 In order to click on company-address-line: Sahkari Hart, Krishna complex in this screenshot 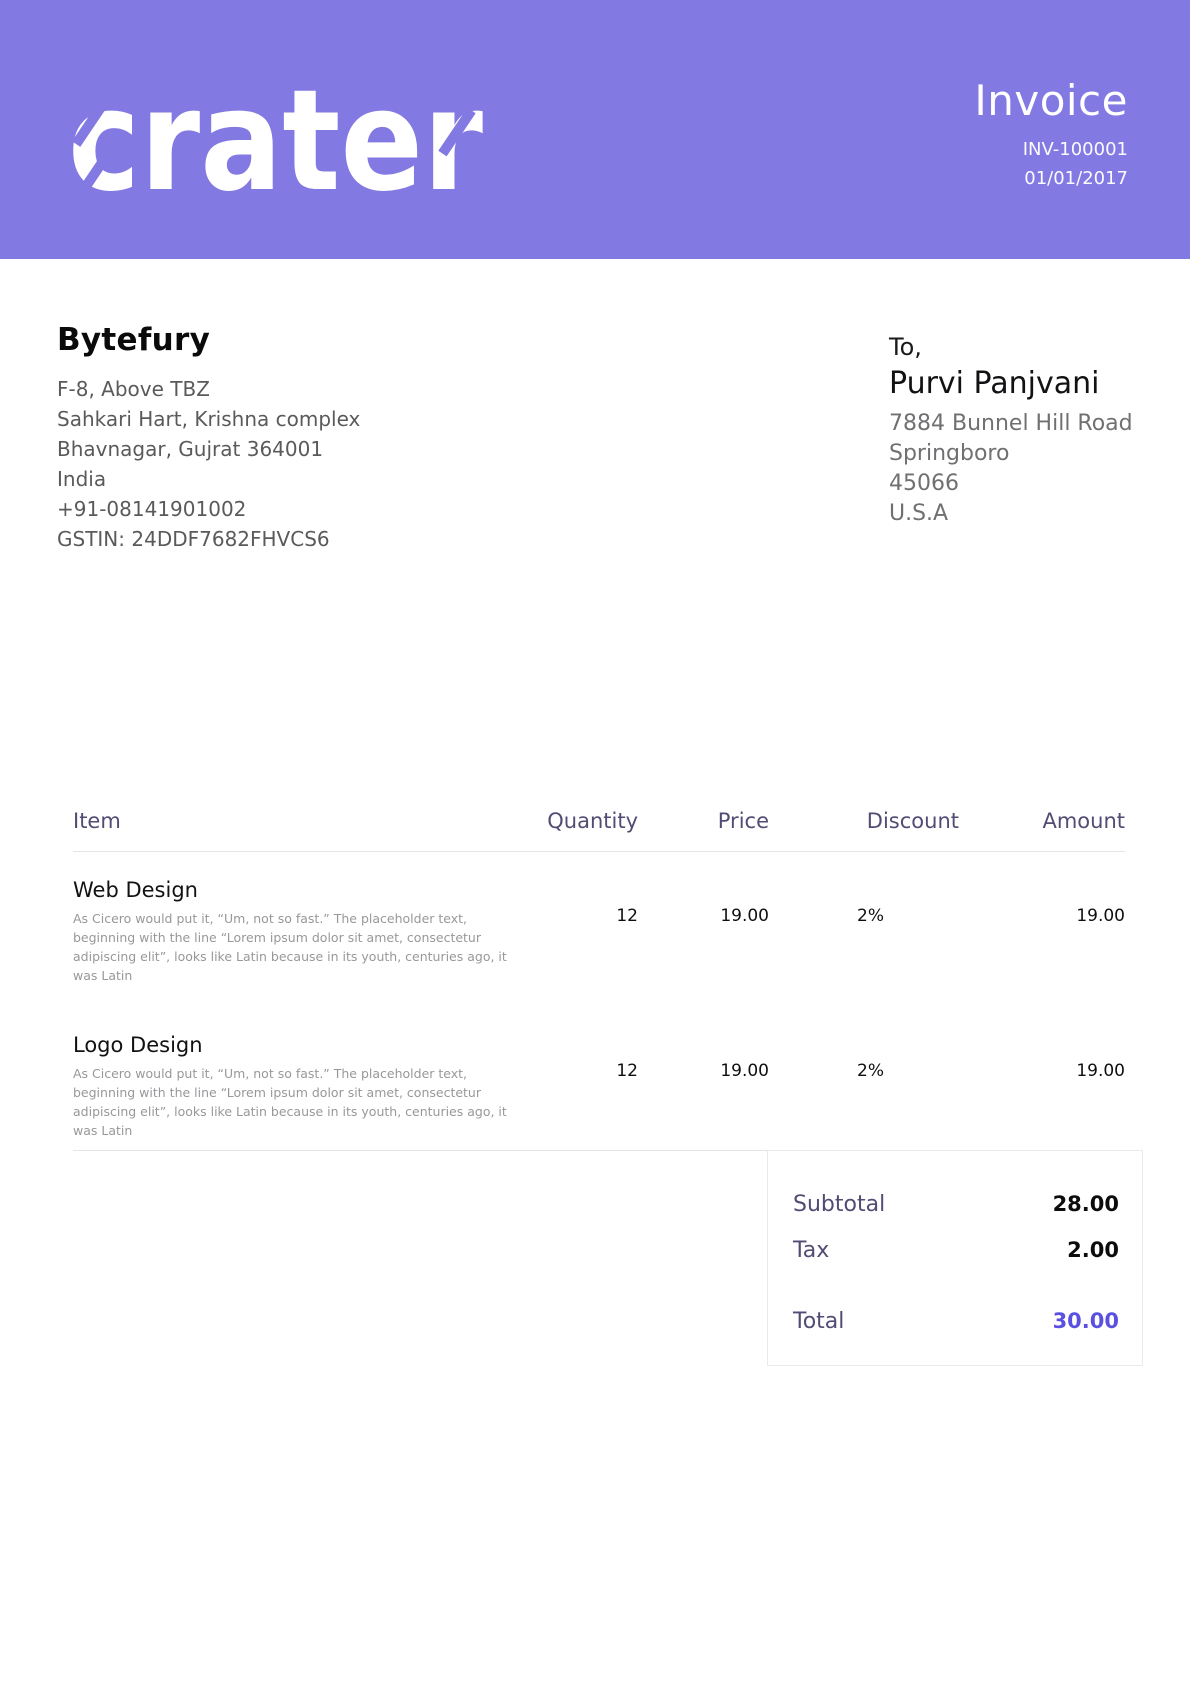, I will do `click(209, 419)`.